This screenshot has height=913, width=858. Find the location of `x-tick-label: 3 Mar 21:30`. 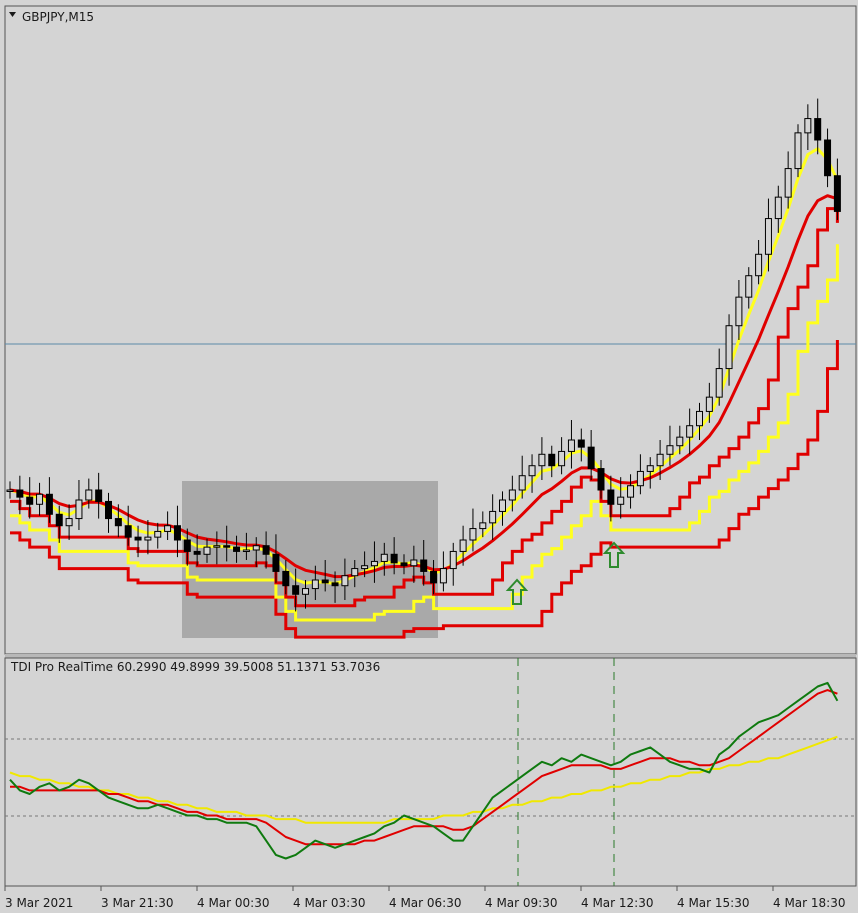

x-tick-label: 3 Mar 21:30 is located at coordinates (137, 903).